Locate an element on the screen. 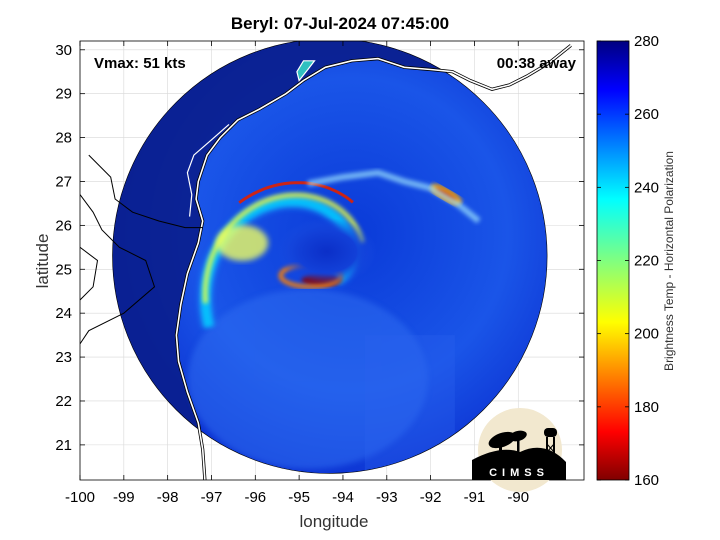 The width and height of the screenshot is (720, 540). y-tick-label: 25 is located at coordinates (63, 269).